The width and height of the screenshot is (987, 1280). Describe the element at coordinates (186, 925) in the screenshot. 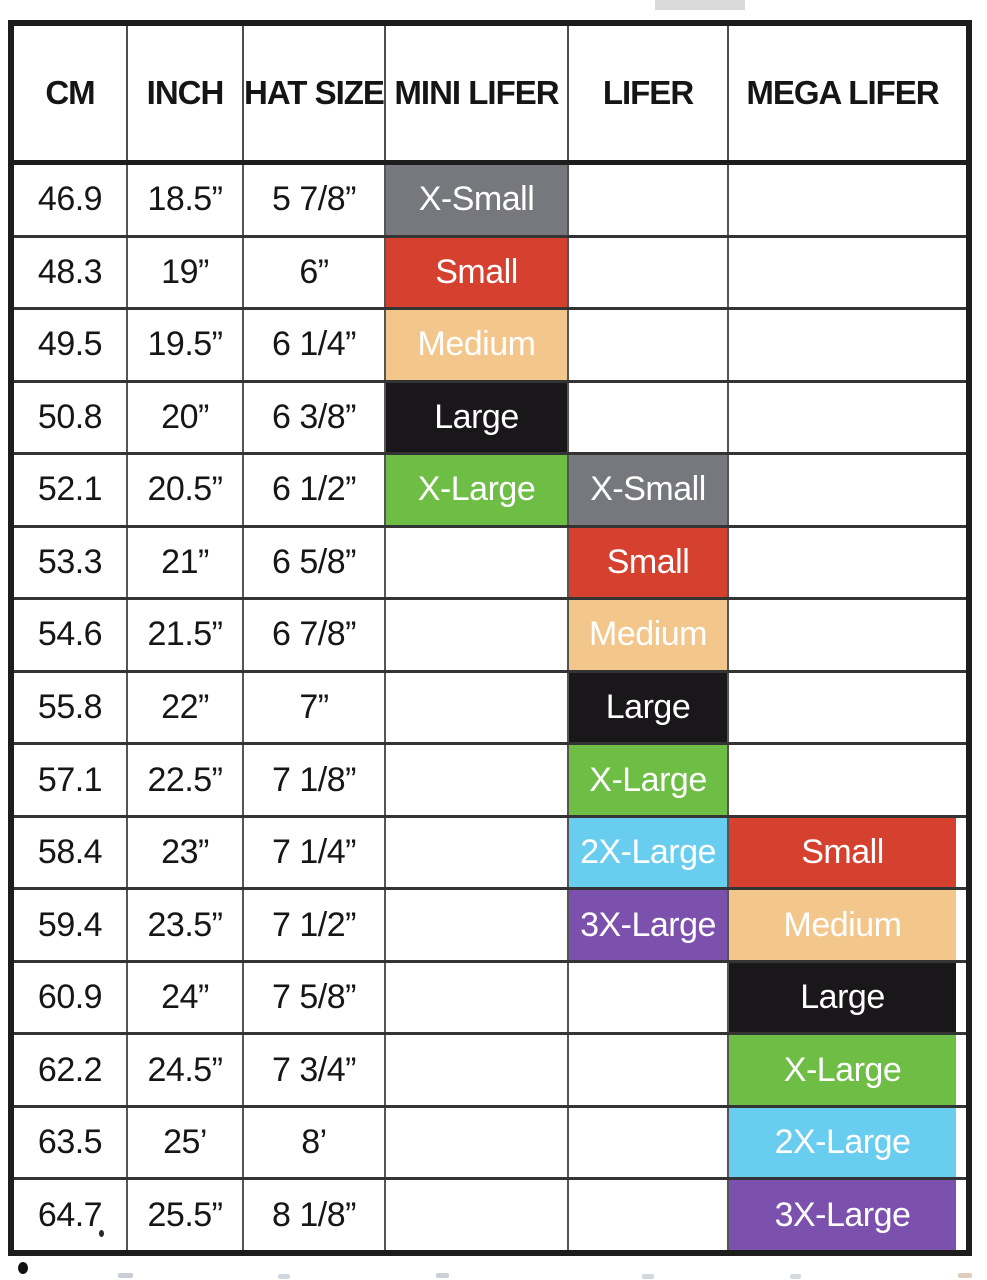

I see `cell-inch: 23.5”` at that location.